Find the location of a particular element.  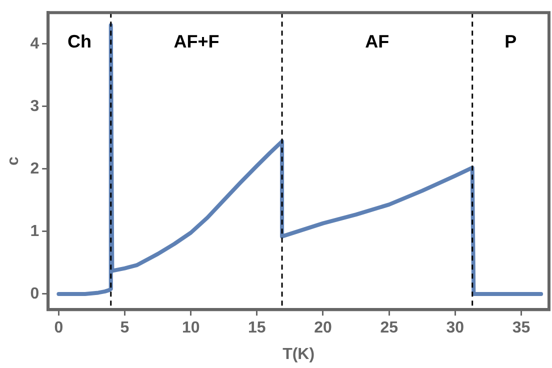

y-tick-label: 3 is located at coordinates (35, 106).